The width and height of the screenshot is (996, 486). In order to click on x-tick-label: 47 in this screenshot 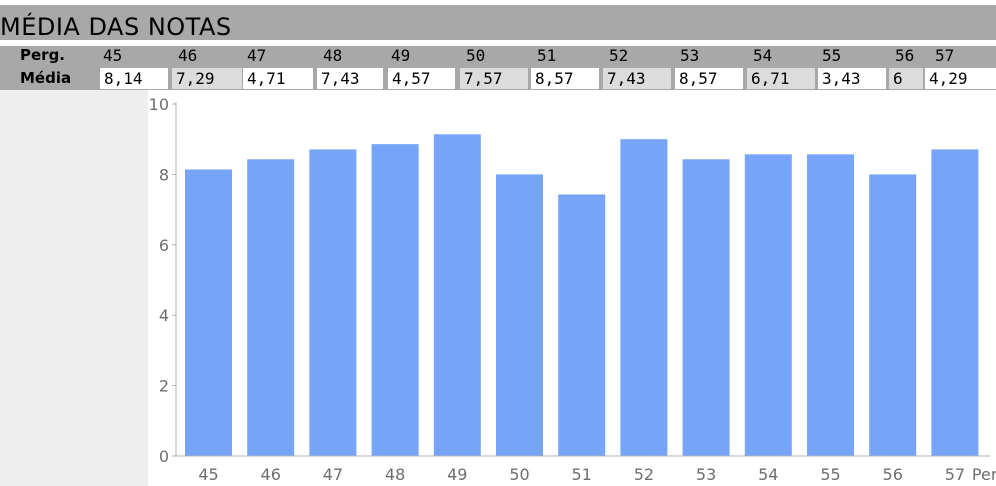, I will do `click(333, 474)`.